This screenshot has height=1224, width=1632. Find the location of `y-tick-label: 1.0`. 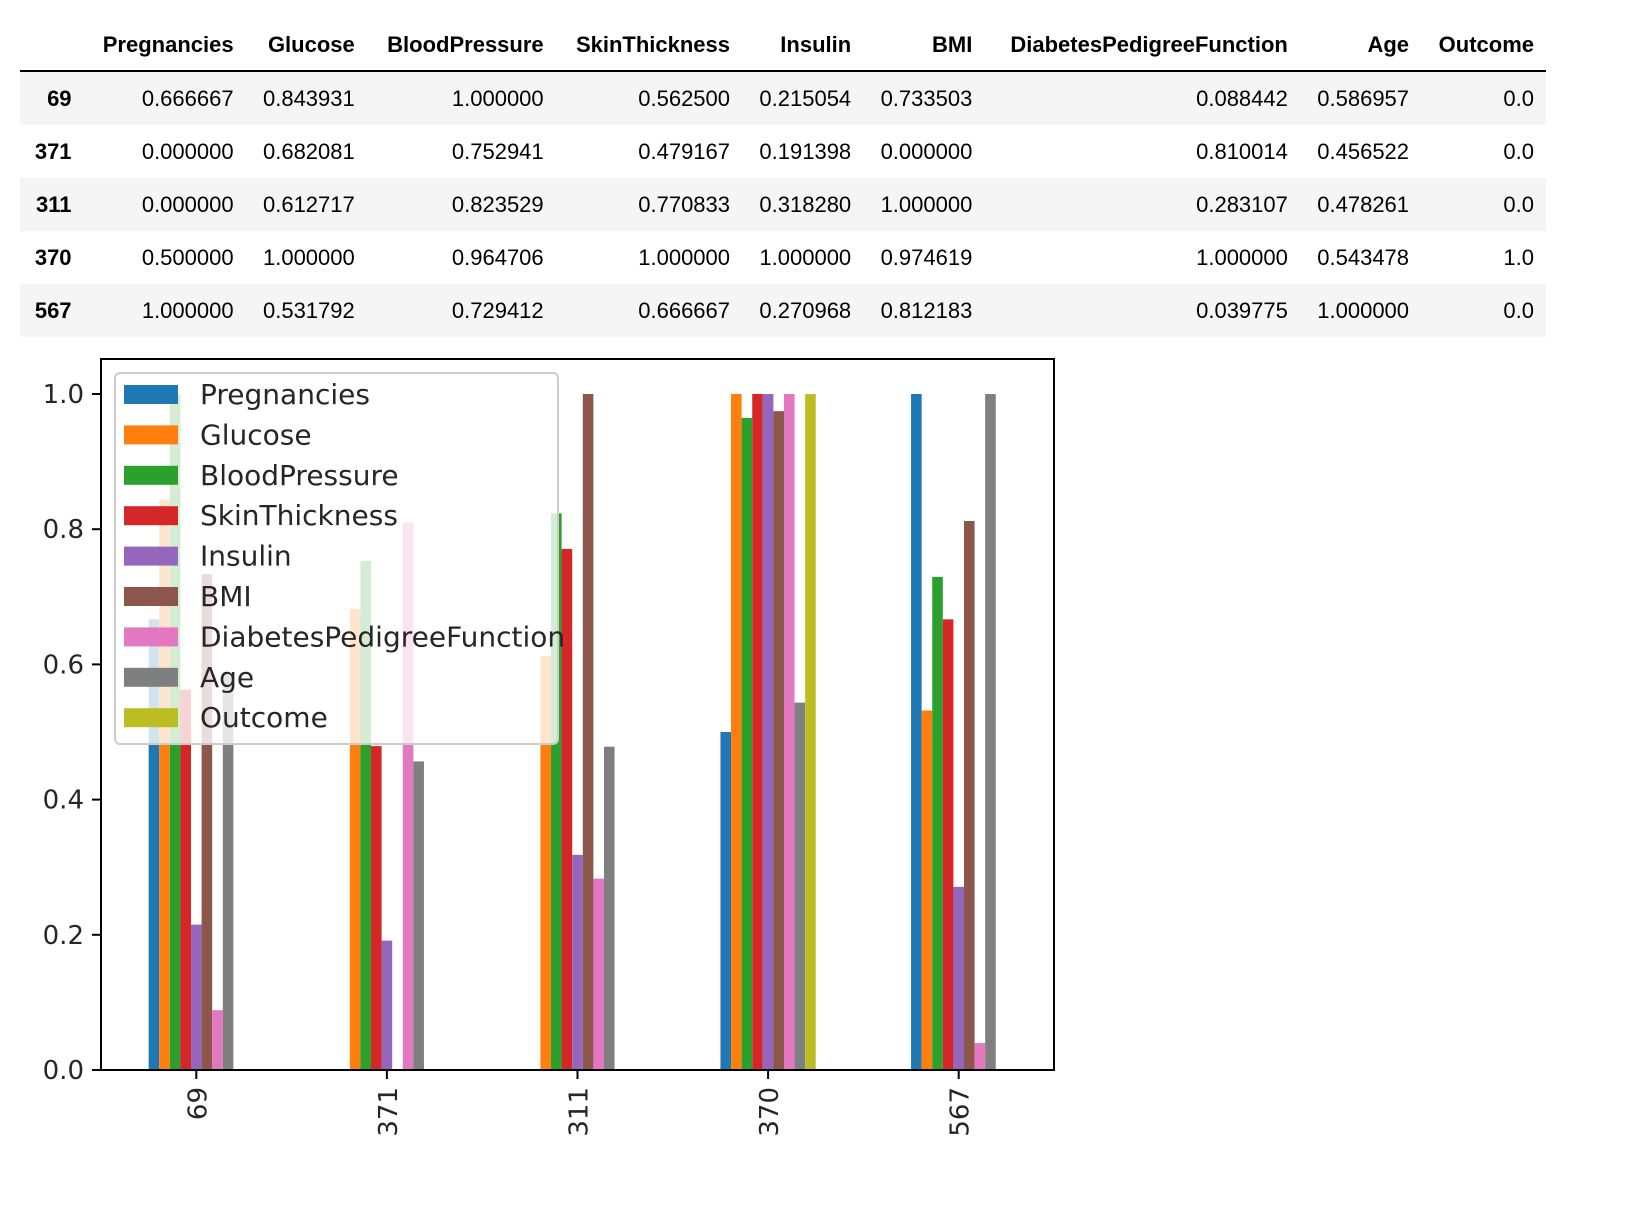

y-tick-label: 1.0 is located at coordinates (63, 395).